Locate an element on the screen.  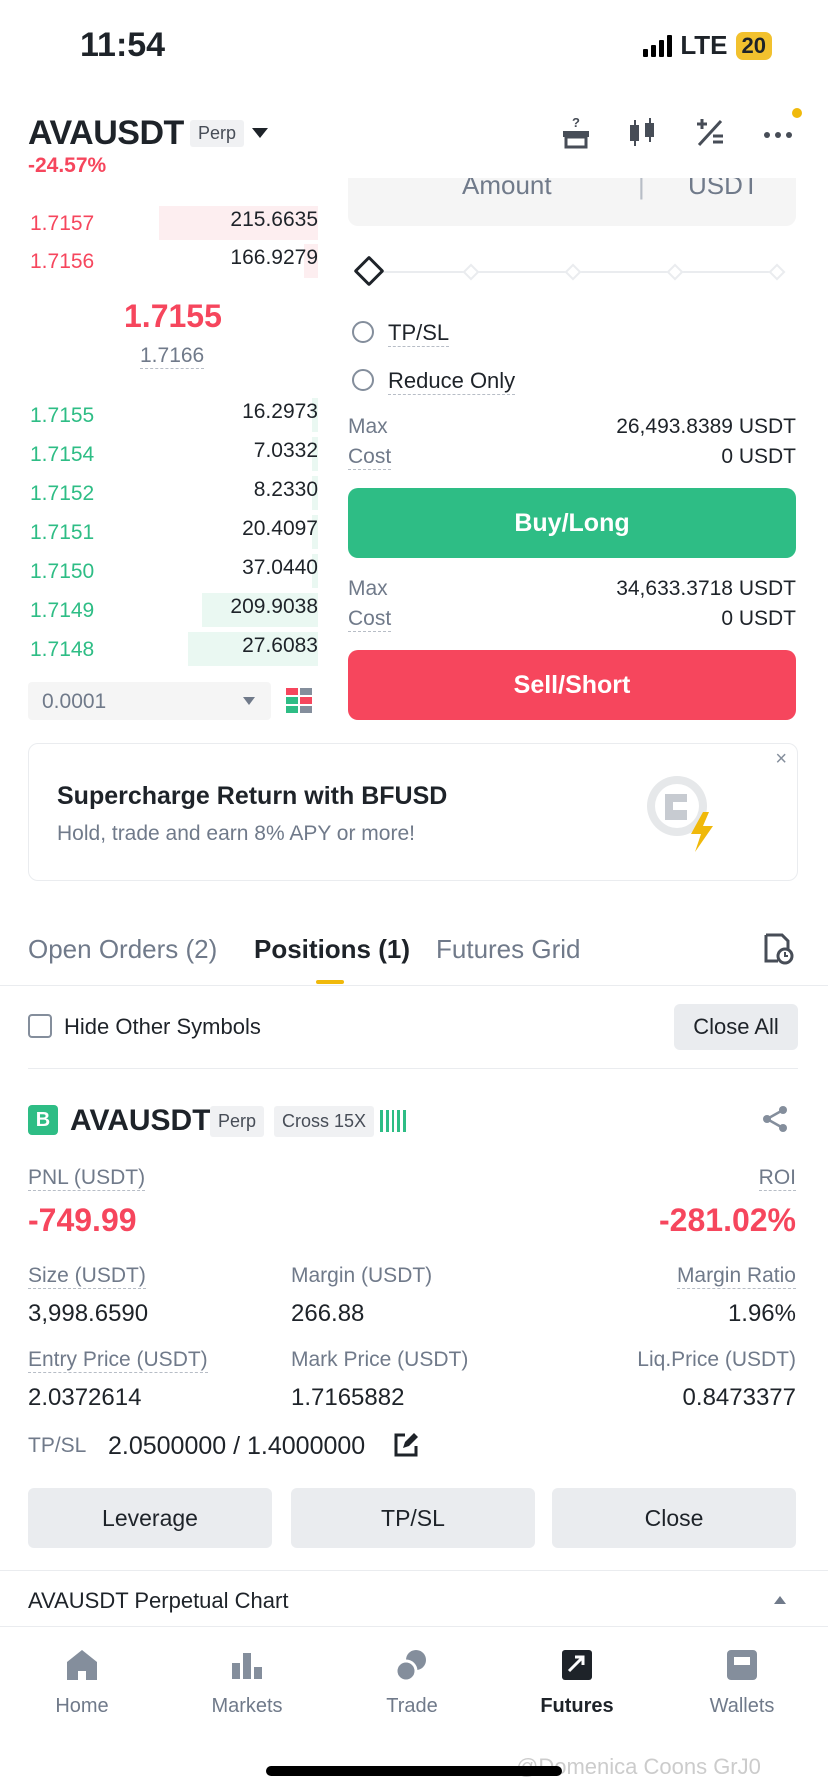
bid-row: 1.7149 209.9038 is located at coordinates (173, 610).